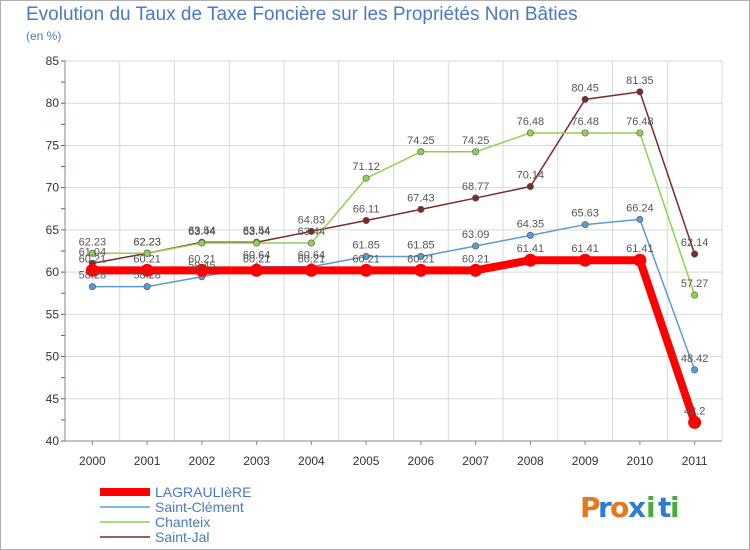 Image resolution: width=750 pixels, height=550 pixels. I want to click on data-label: 65.63, so click(585, 214).